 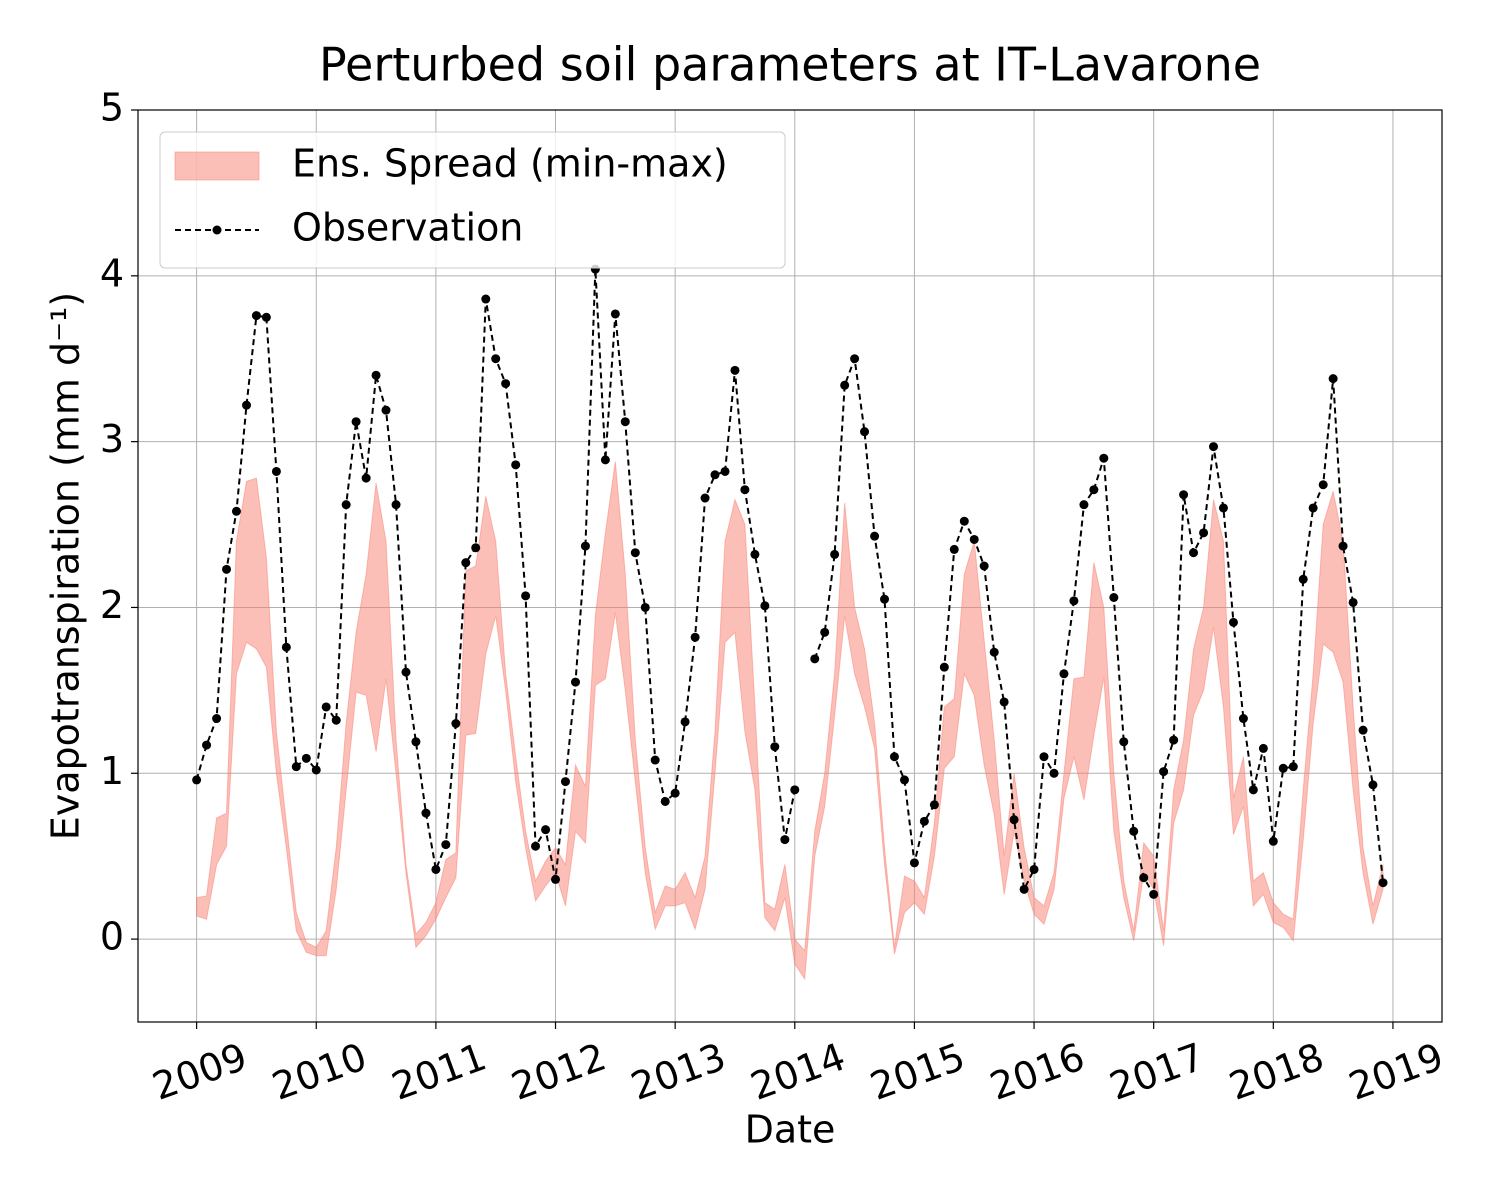 I want to click on x-axis-label: Date, so click(x=790, y=1130).